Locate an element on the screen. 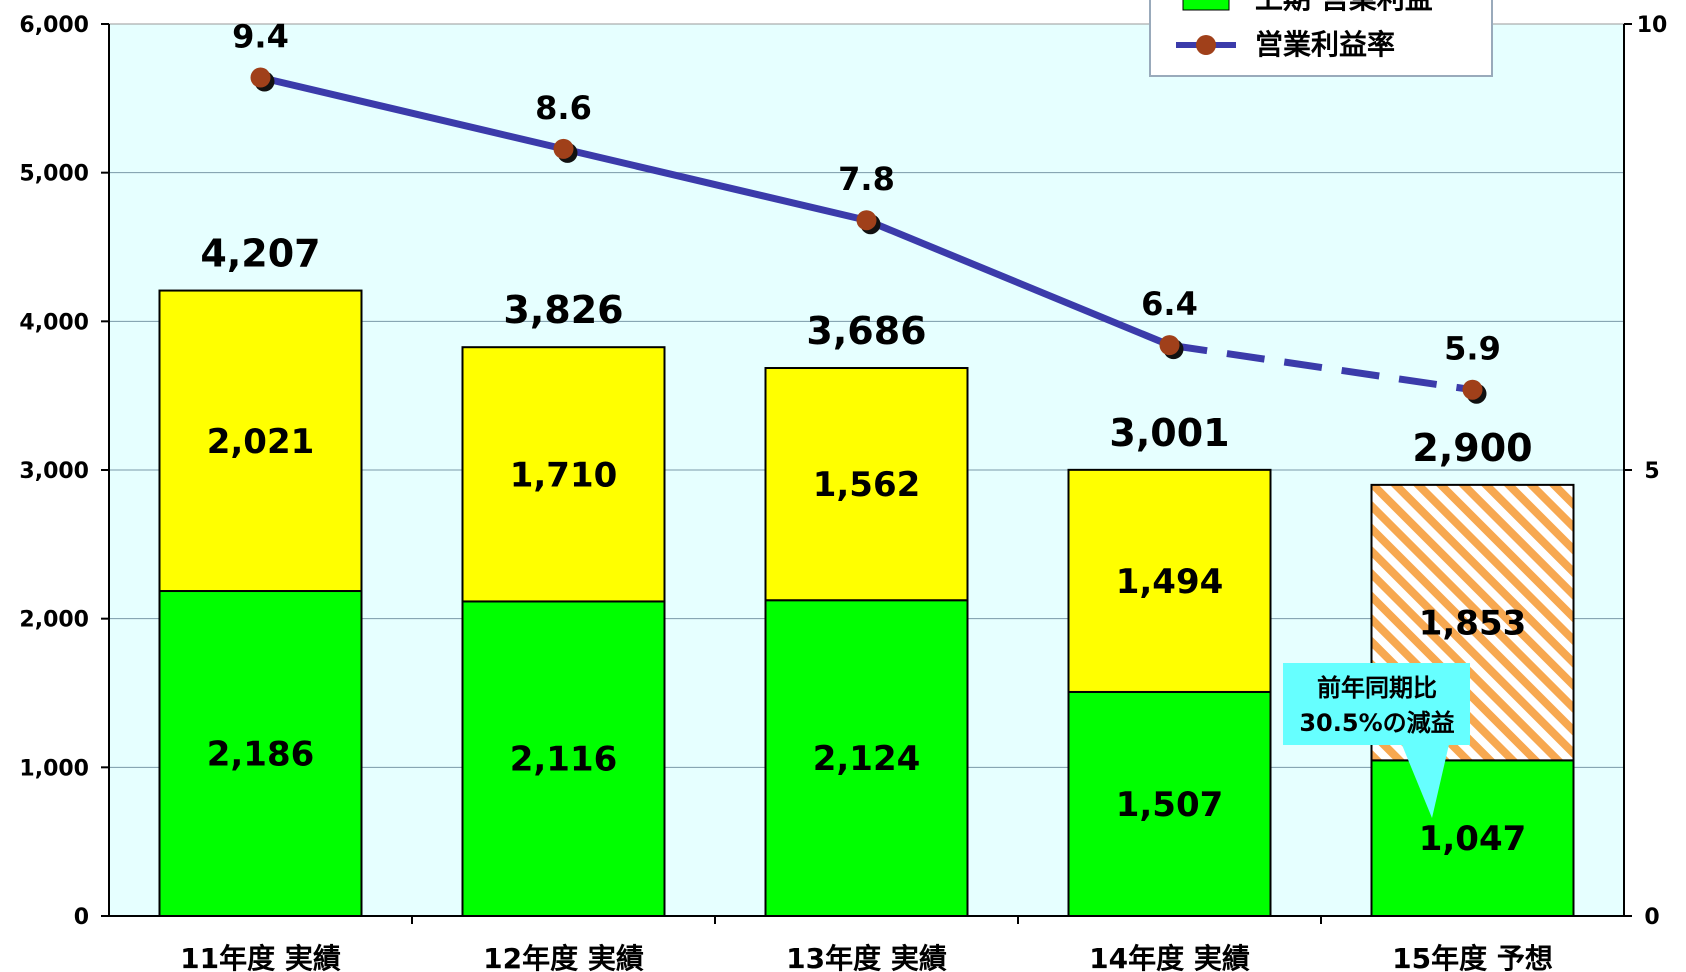  callout-line1: 前年同期比 is located at coordinates (1377, 688).